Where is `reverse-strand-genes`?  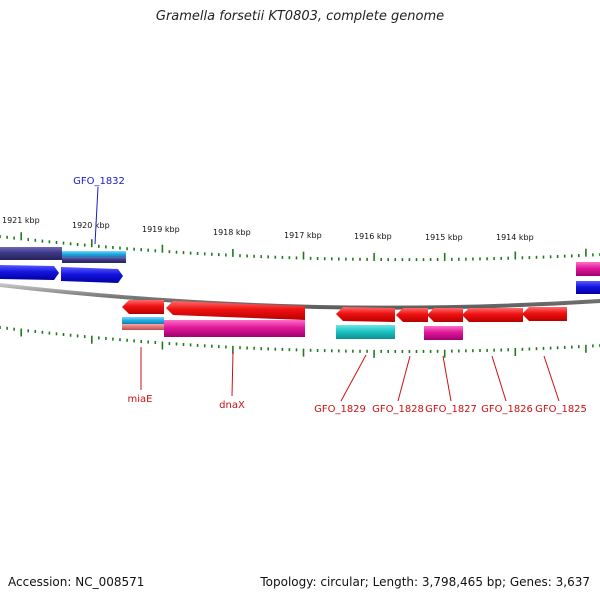 reverse-strand-genes is located at coordinates (344, 320).